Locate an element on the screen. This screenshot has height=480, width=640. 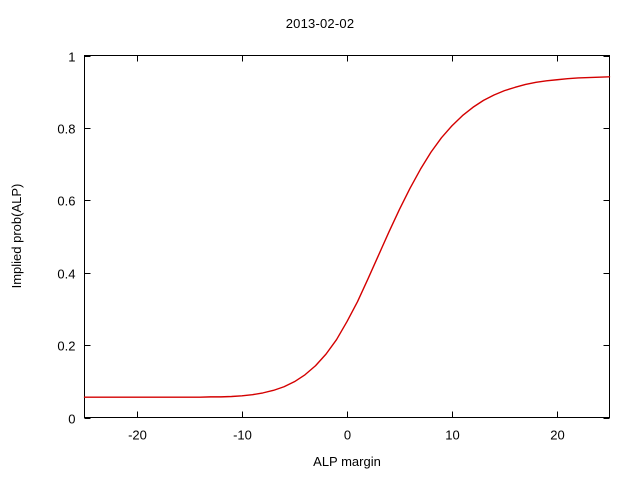
y-tick-label: 0 is located at coordinates (71, 419).